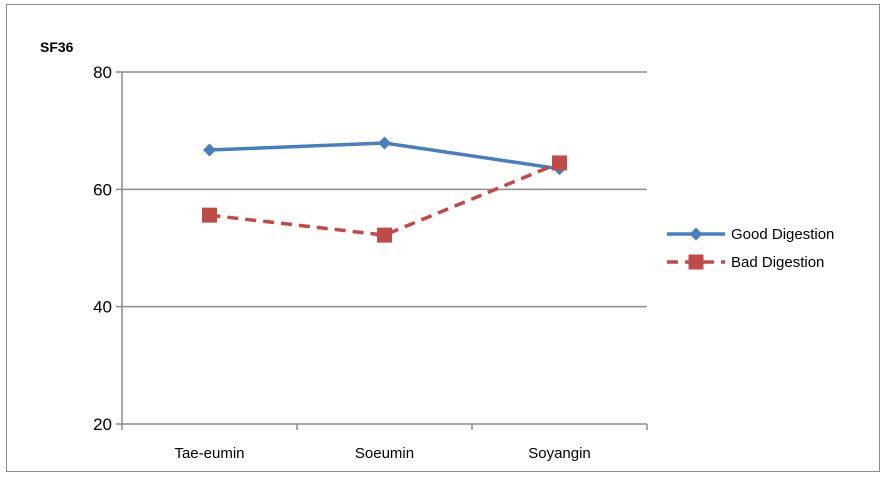  I want to click on x-tick-label: Soyangin, so click(559, 453).